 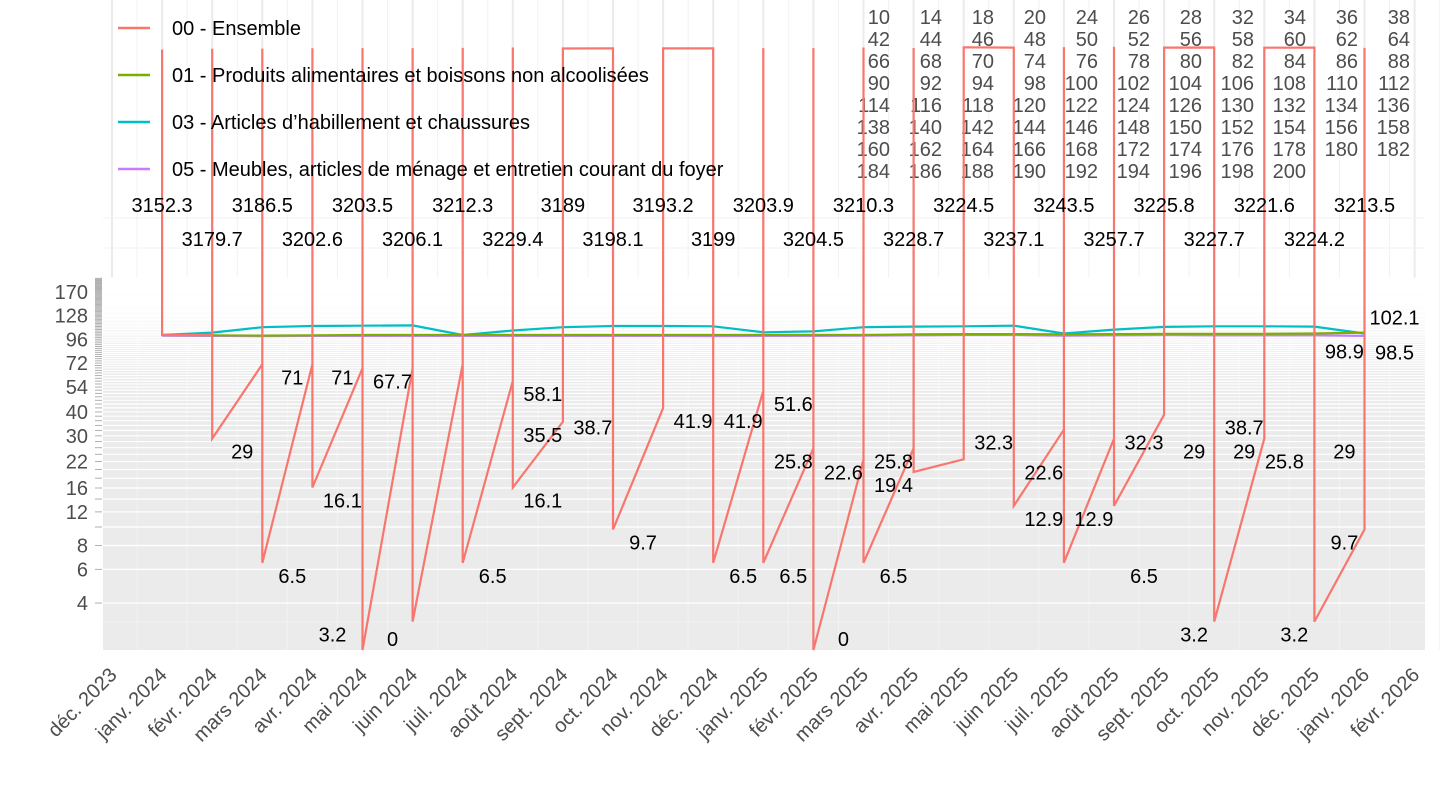 I want to click on y-tick-label: 142, so click(x=977, y=128).